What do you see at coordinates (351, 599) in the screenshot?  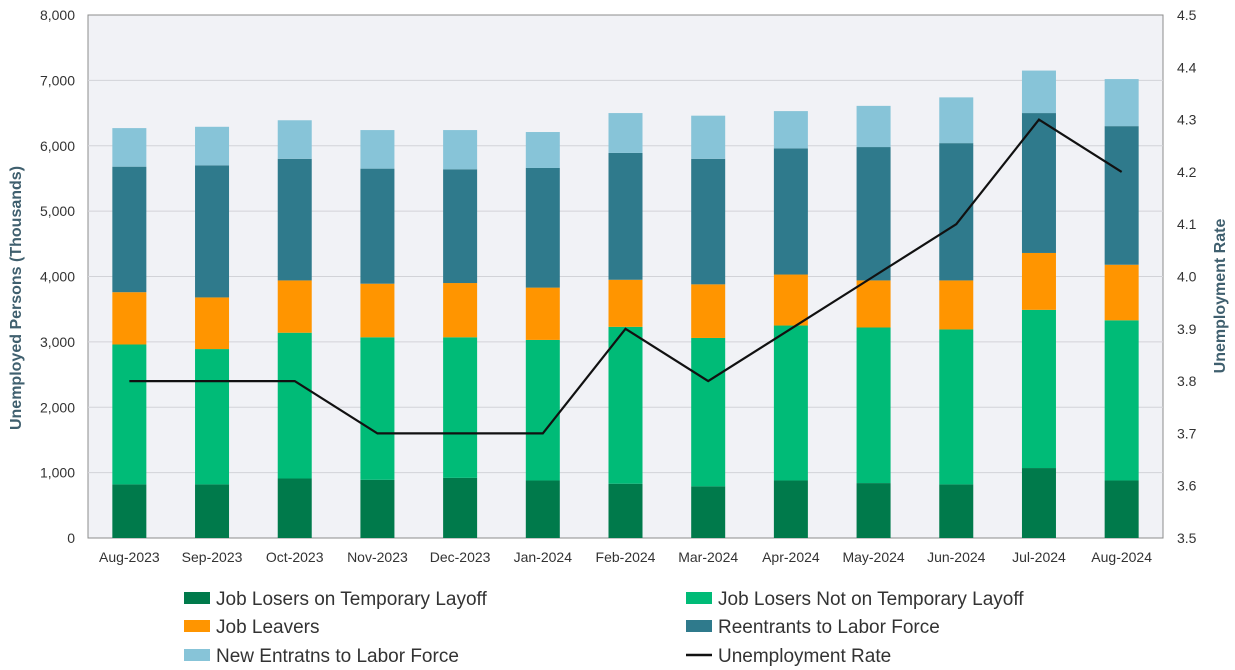 I see `legend-label: Job Losers on Temporary Layoff` at bounding box center [351, 599].